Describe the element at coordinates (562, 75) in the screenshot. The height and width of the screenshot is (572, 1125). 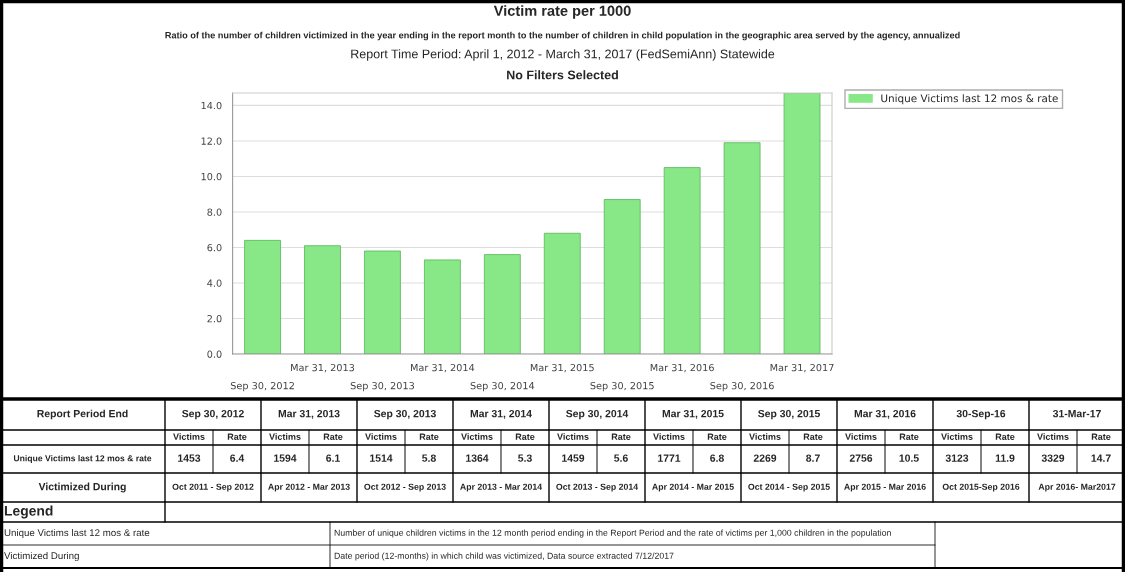
I see `text: No Filters Selected` at that location.